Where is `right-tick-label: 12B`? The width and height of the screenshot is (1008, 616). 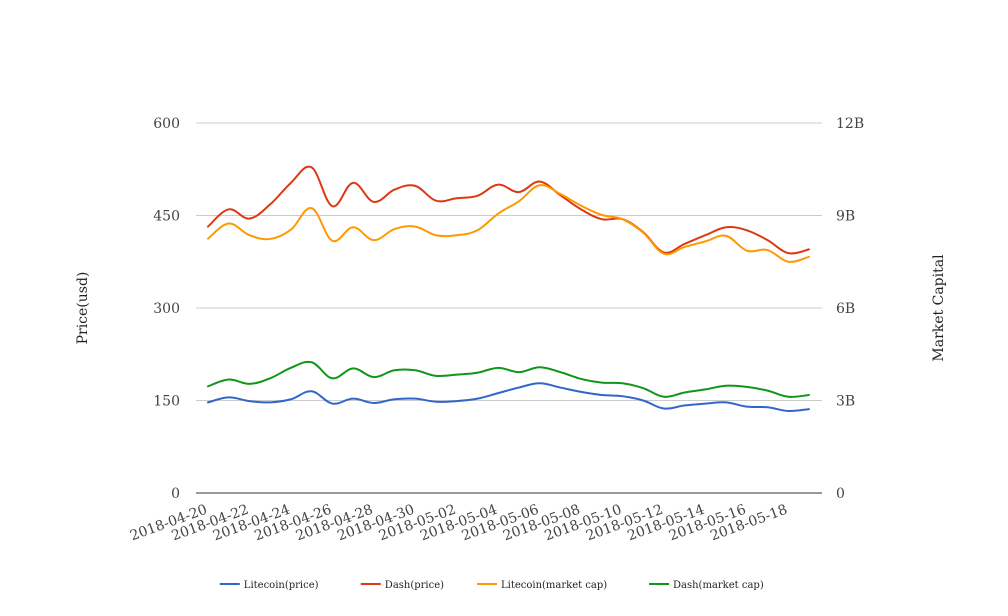
right-tick-label: 12B is located at coordinates (850, 124).